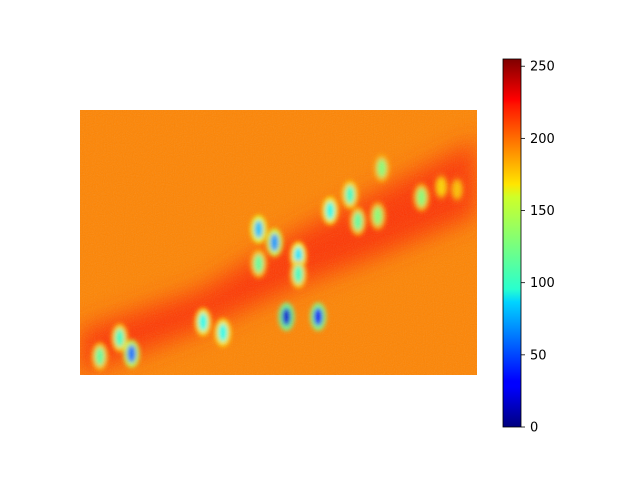  Describe the element at coordinates (538, 248) in the screenshot. I see `colorbar-ticks: 0 50 100 150 200 250` at that location.